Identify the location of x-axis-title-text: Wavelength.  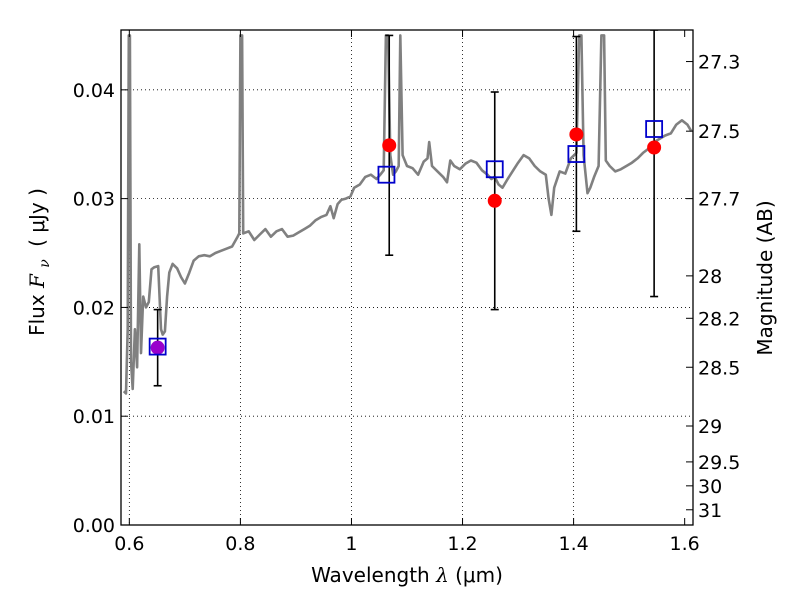
(370, 575).